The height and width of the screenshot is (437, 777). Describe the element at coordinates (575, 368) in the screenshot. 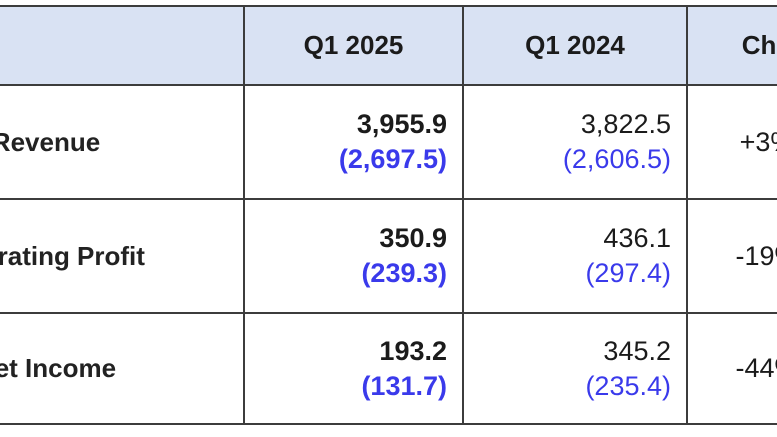

I see `net-income-q1-2024-cell: 345.2 (235.4)` at that location.